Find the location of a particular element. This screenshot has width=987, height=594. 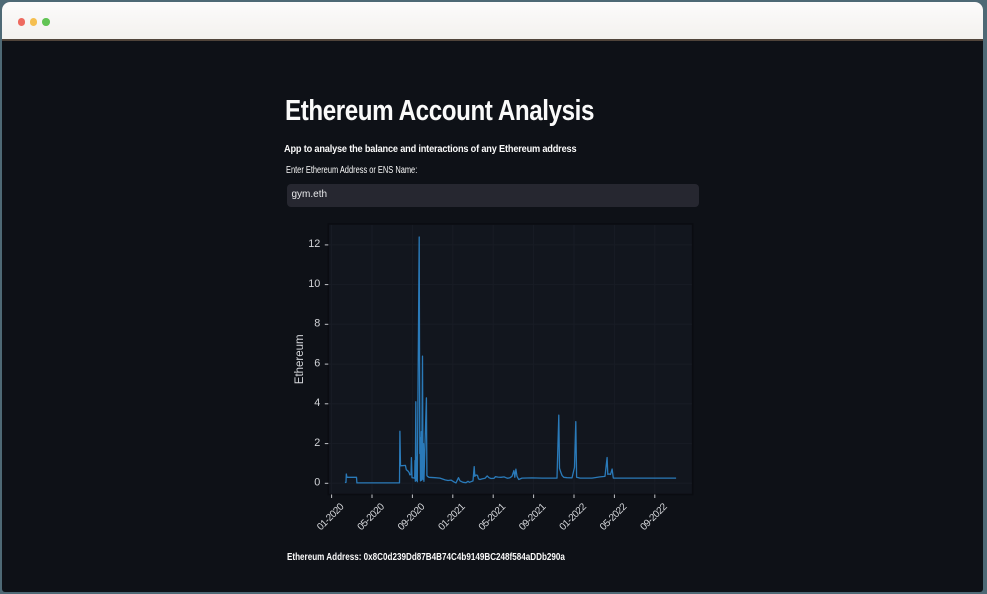

svg-text: 05-2022 is located at coordinates (614, 517).